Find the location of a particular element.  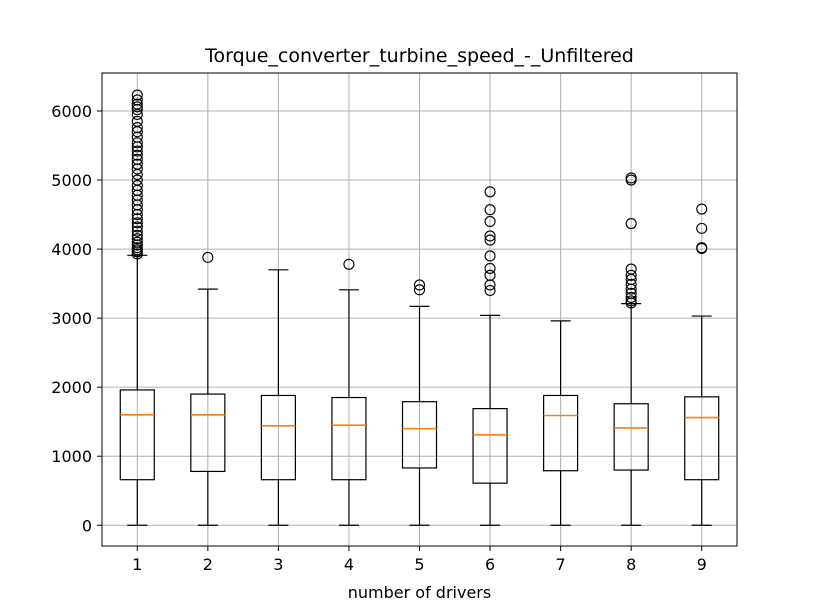

x-tick-label: 8 is located at coordinates (631, 564).